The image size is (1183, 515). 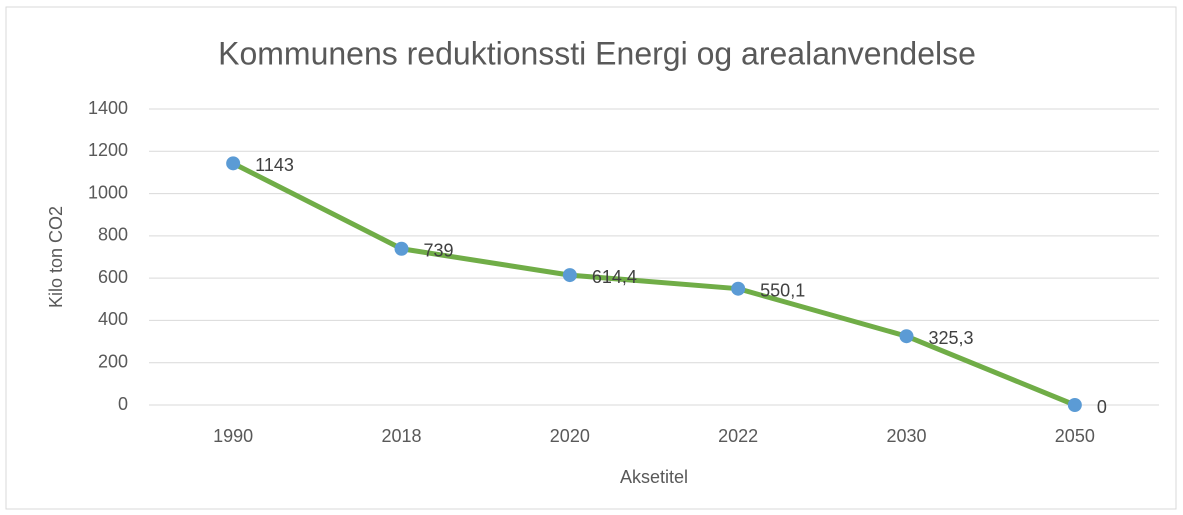 What do you see at coordinates (108, 192) in the screenshot?
I see `y-tick-label: 1000` at bounding box center [108, 192].